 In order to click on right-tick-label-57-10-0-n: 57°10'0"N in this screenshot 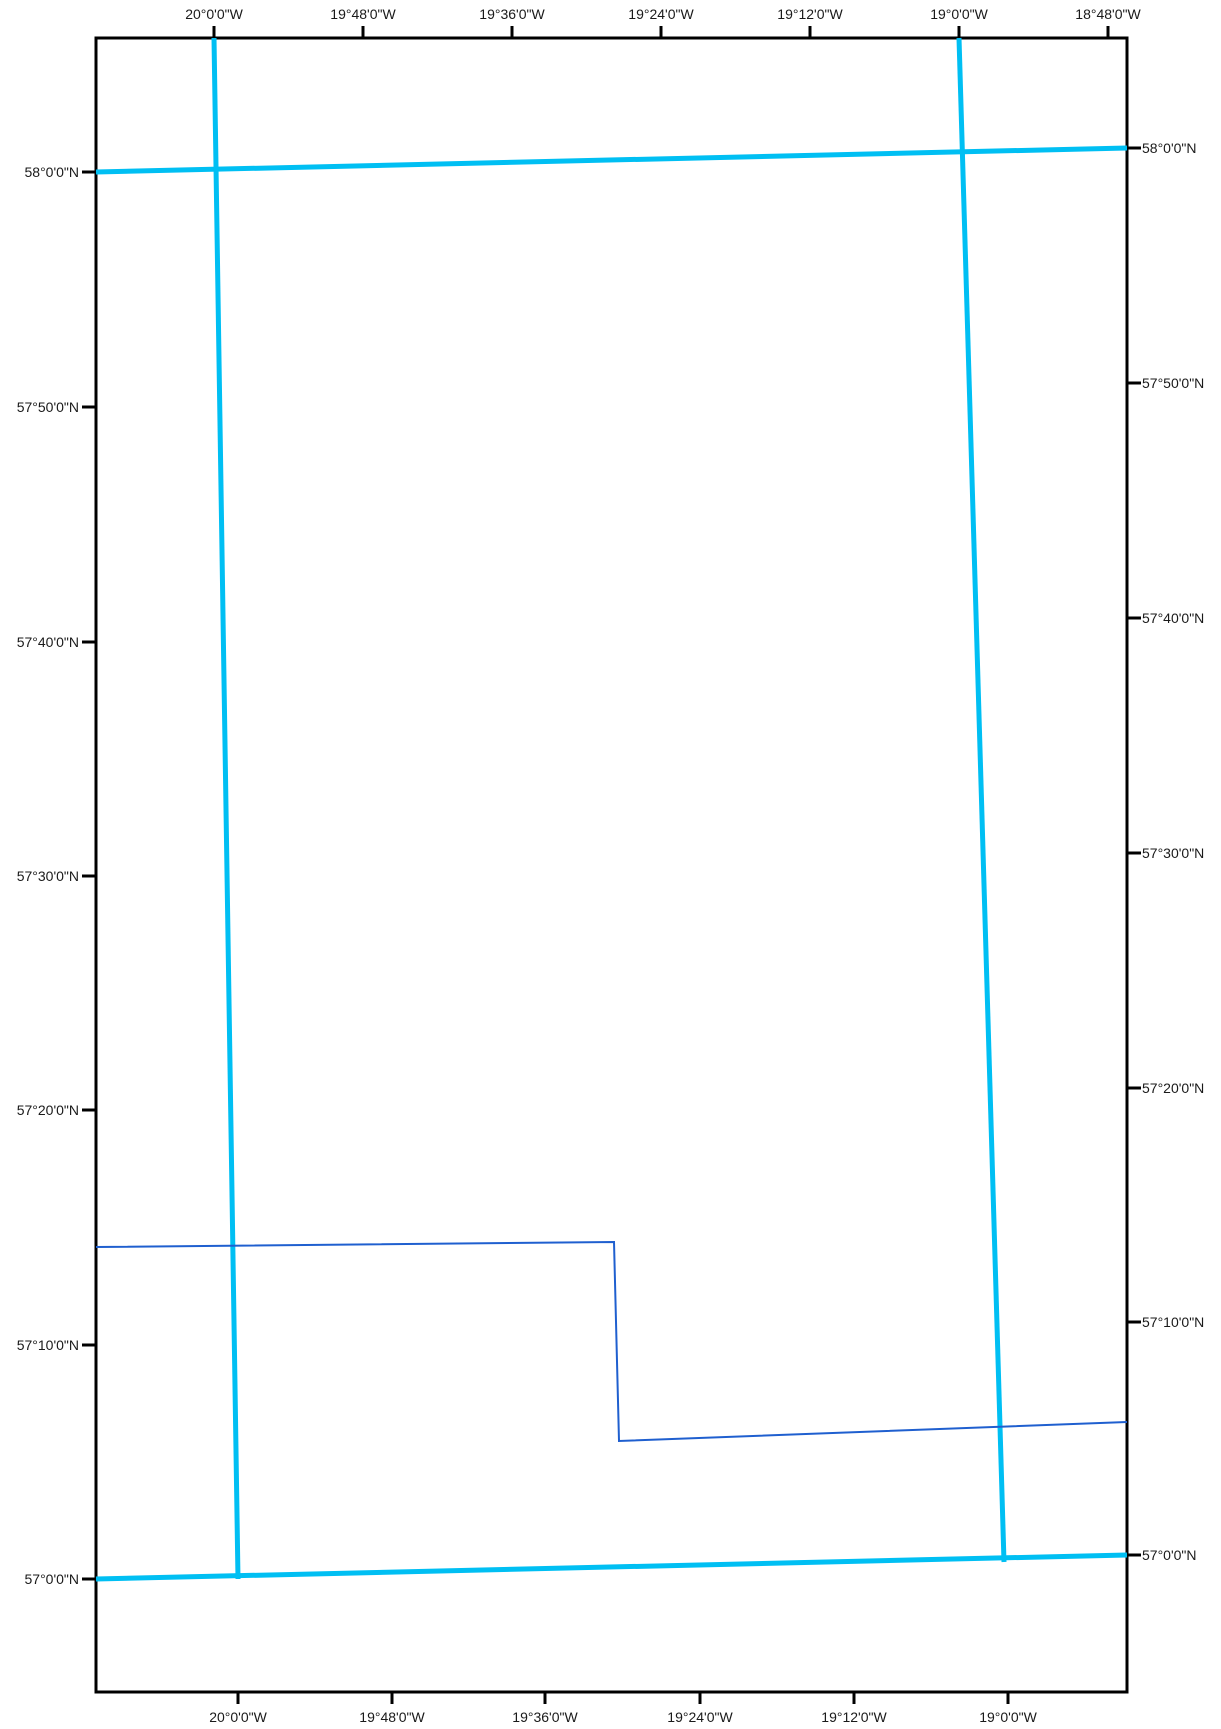, I will do `click(1173, 1322)`.